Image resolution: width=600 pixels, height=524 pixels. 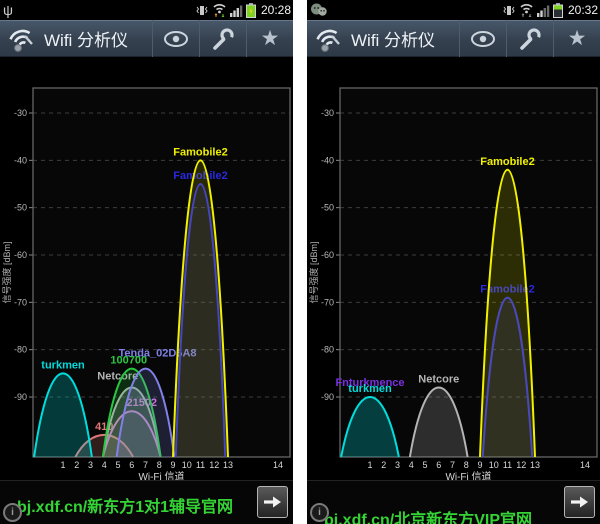 What do you see at coordinates (128, 361) in the screenshot?
I see `svg-text: 100700` at bounding box center [128, 361].